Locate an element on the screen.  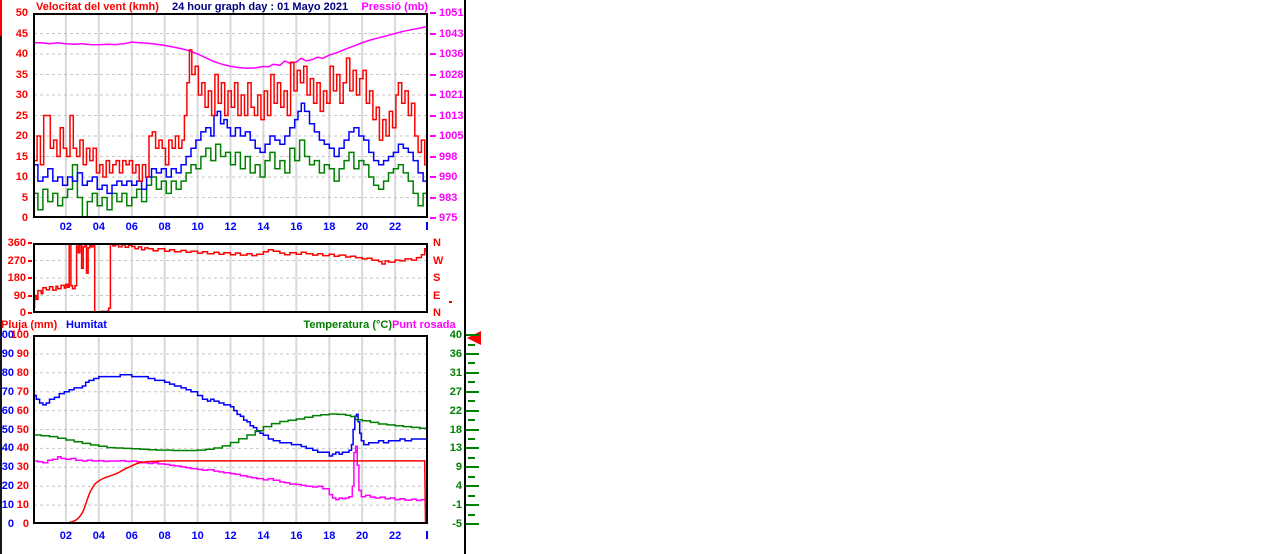
direction-y-tick-label: 0 is located at coordinates (22, 313).